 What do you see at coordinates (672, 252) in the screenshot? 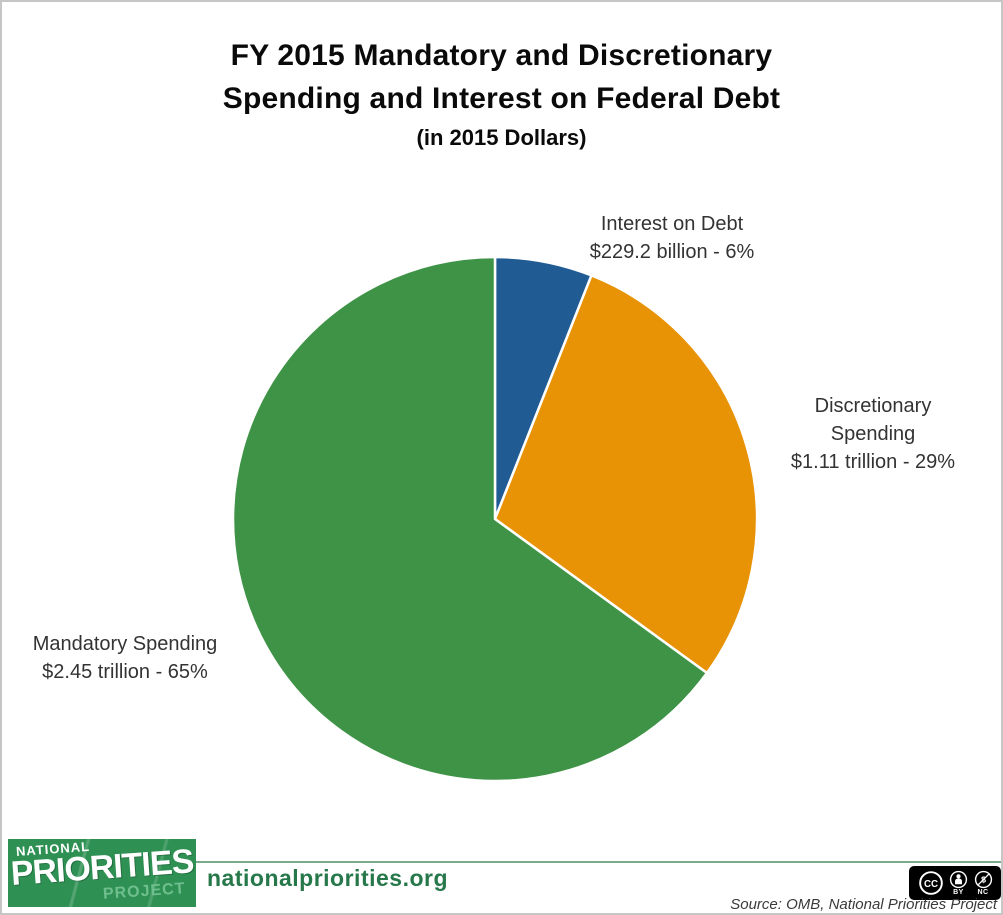
I see `pie-label-interest-value: $229.2 billion - 6%` at bounding box center [672, 252].